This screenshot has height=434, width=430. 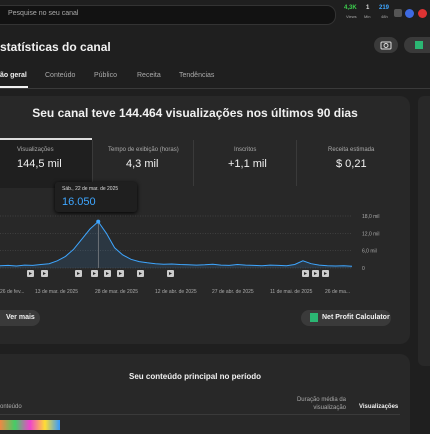 What do you see at coordinates (351, 164) in the screenshot?
I see `metric-value: $ 0,21` at bounding box center [351, 164].